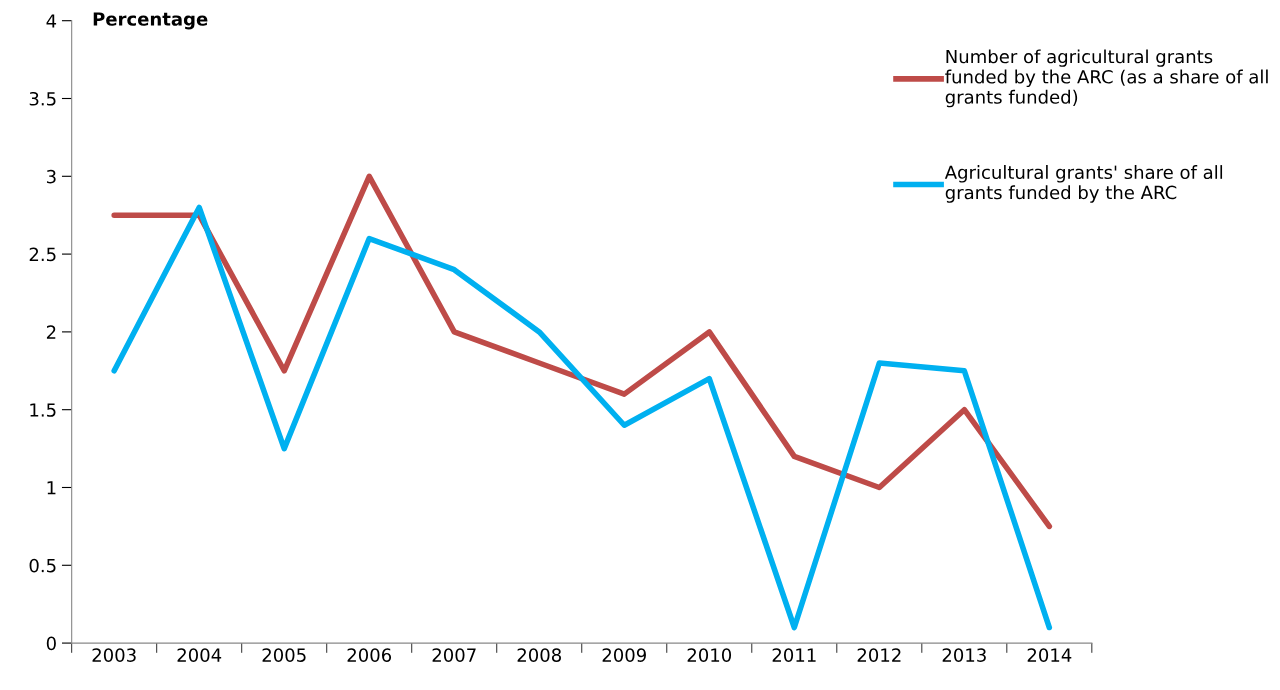 The image size is (1280, 690). I want to click on y-tick-label: 0, so click(51, 643).